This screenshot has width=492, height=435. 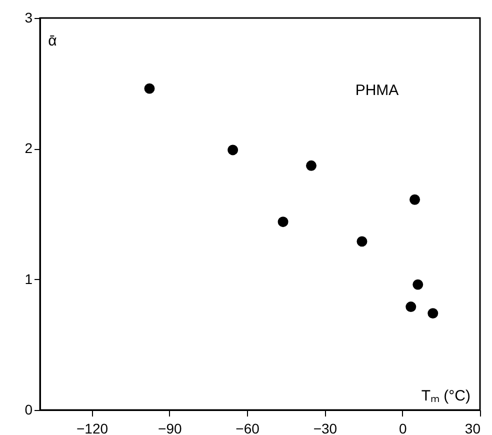 What do you see at coordinates (28, 18) in the screenshot?
I see `y-tick-label: 3` at bounding box center [28, 18].